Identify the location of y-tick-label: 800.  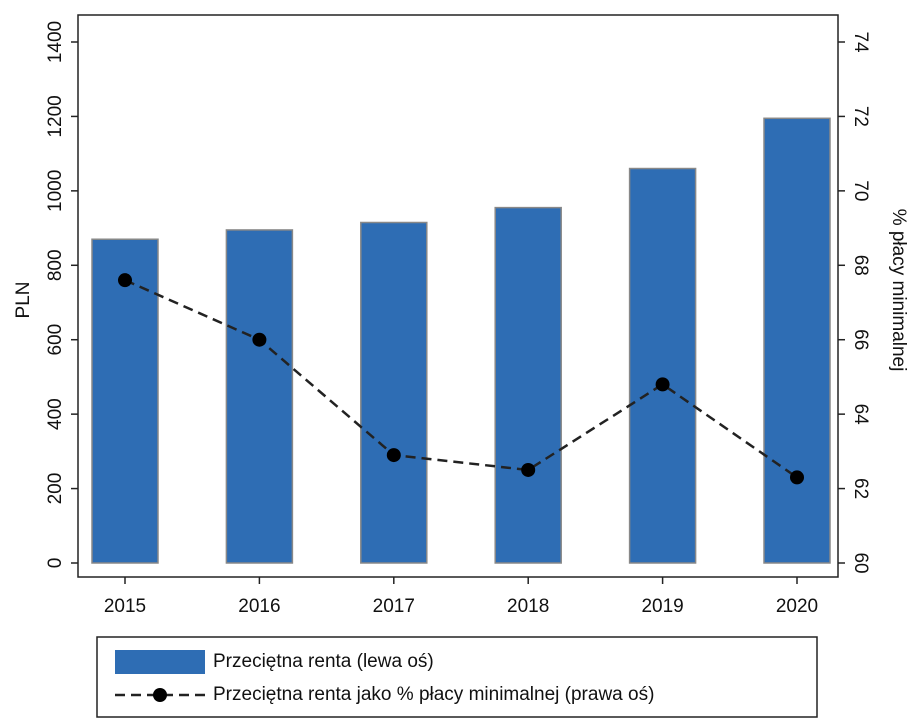
(55, 265).